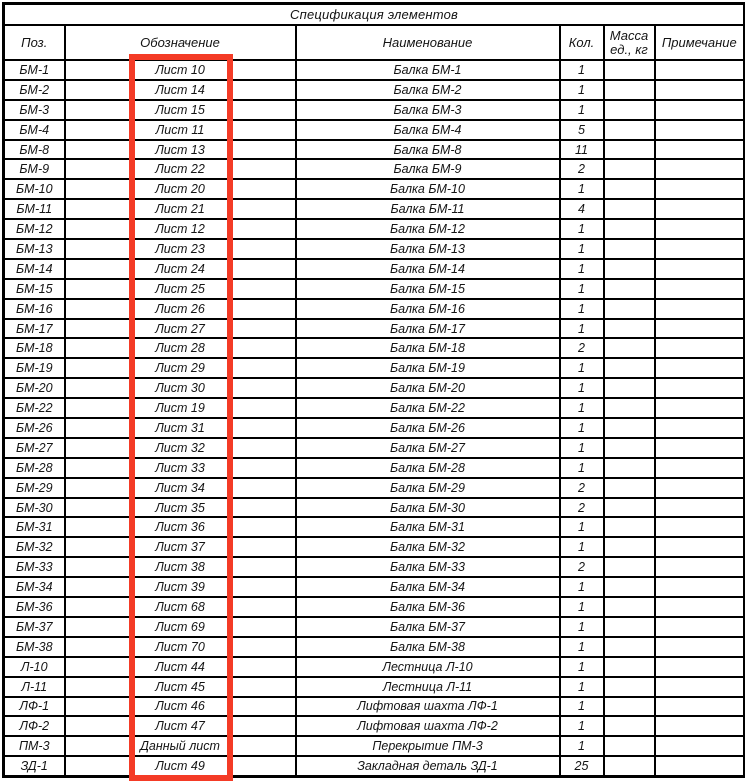 This screenshot has width=745, height=784. Describe the element at coordinates (34, 408) in the screenshot. I see `cell-pos: БМ-22` at that location.